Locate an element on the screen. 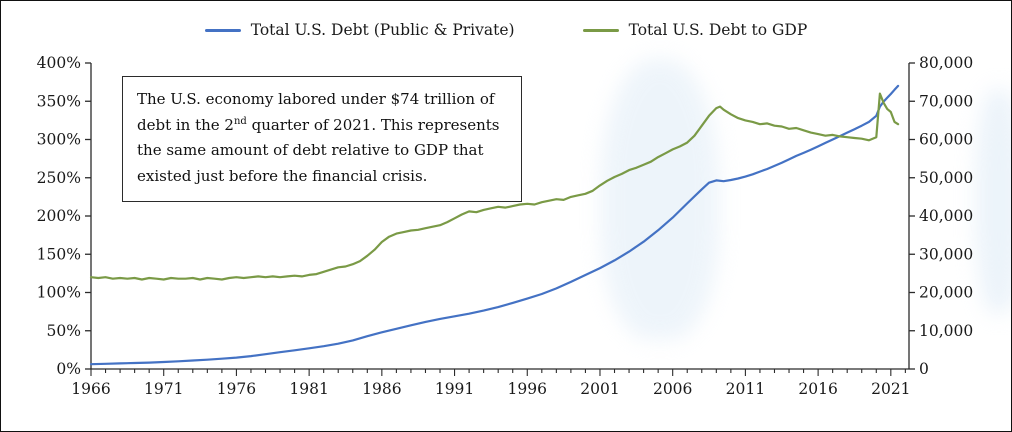  legend-swatch-debt-to-gdp-line is located at coordinates (600, 30).